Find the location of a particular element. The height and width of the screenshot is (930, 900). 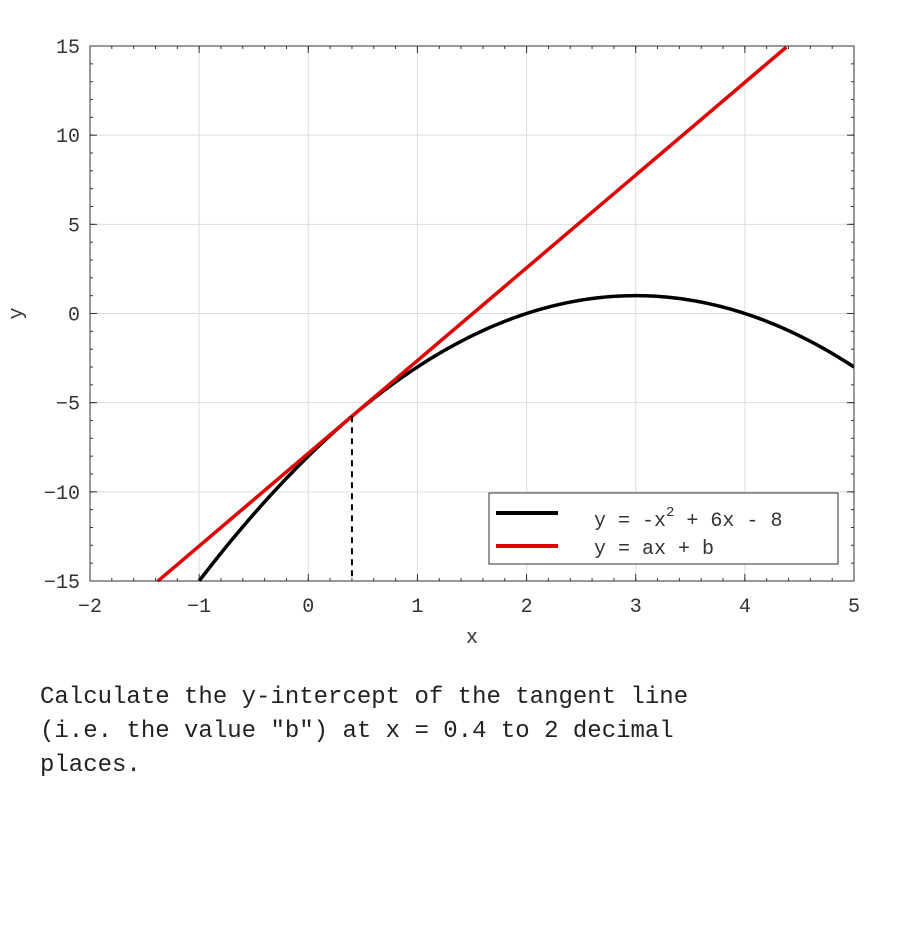

x-tick-label: 1 is located at coordinates (417, 607).